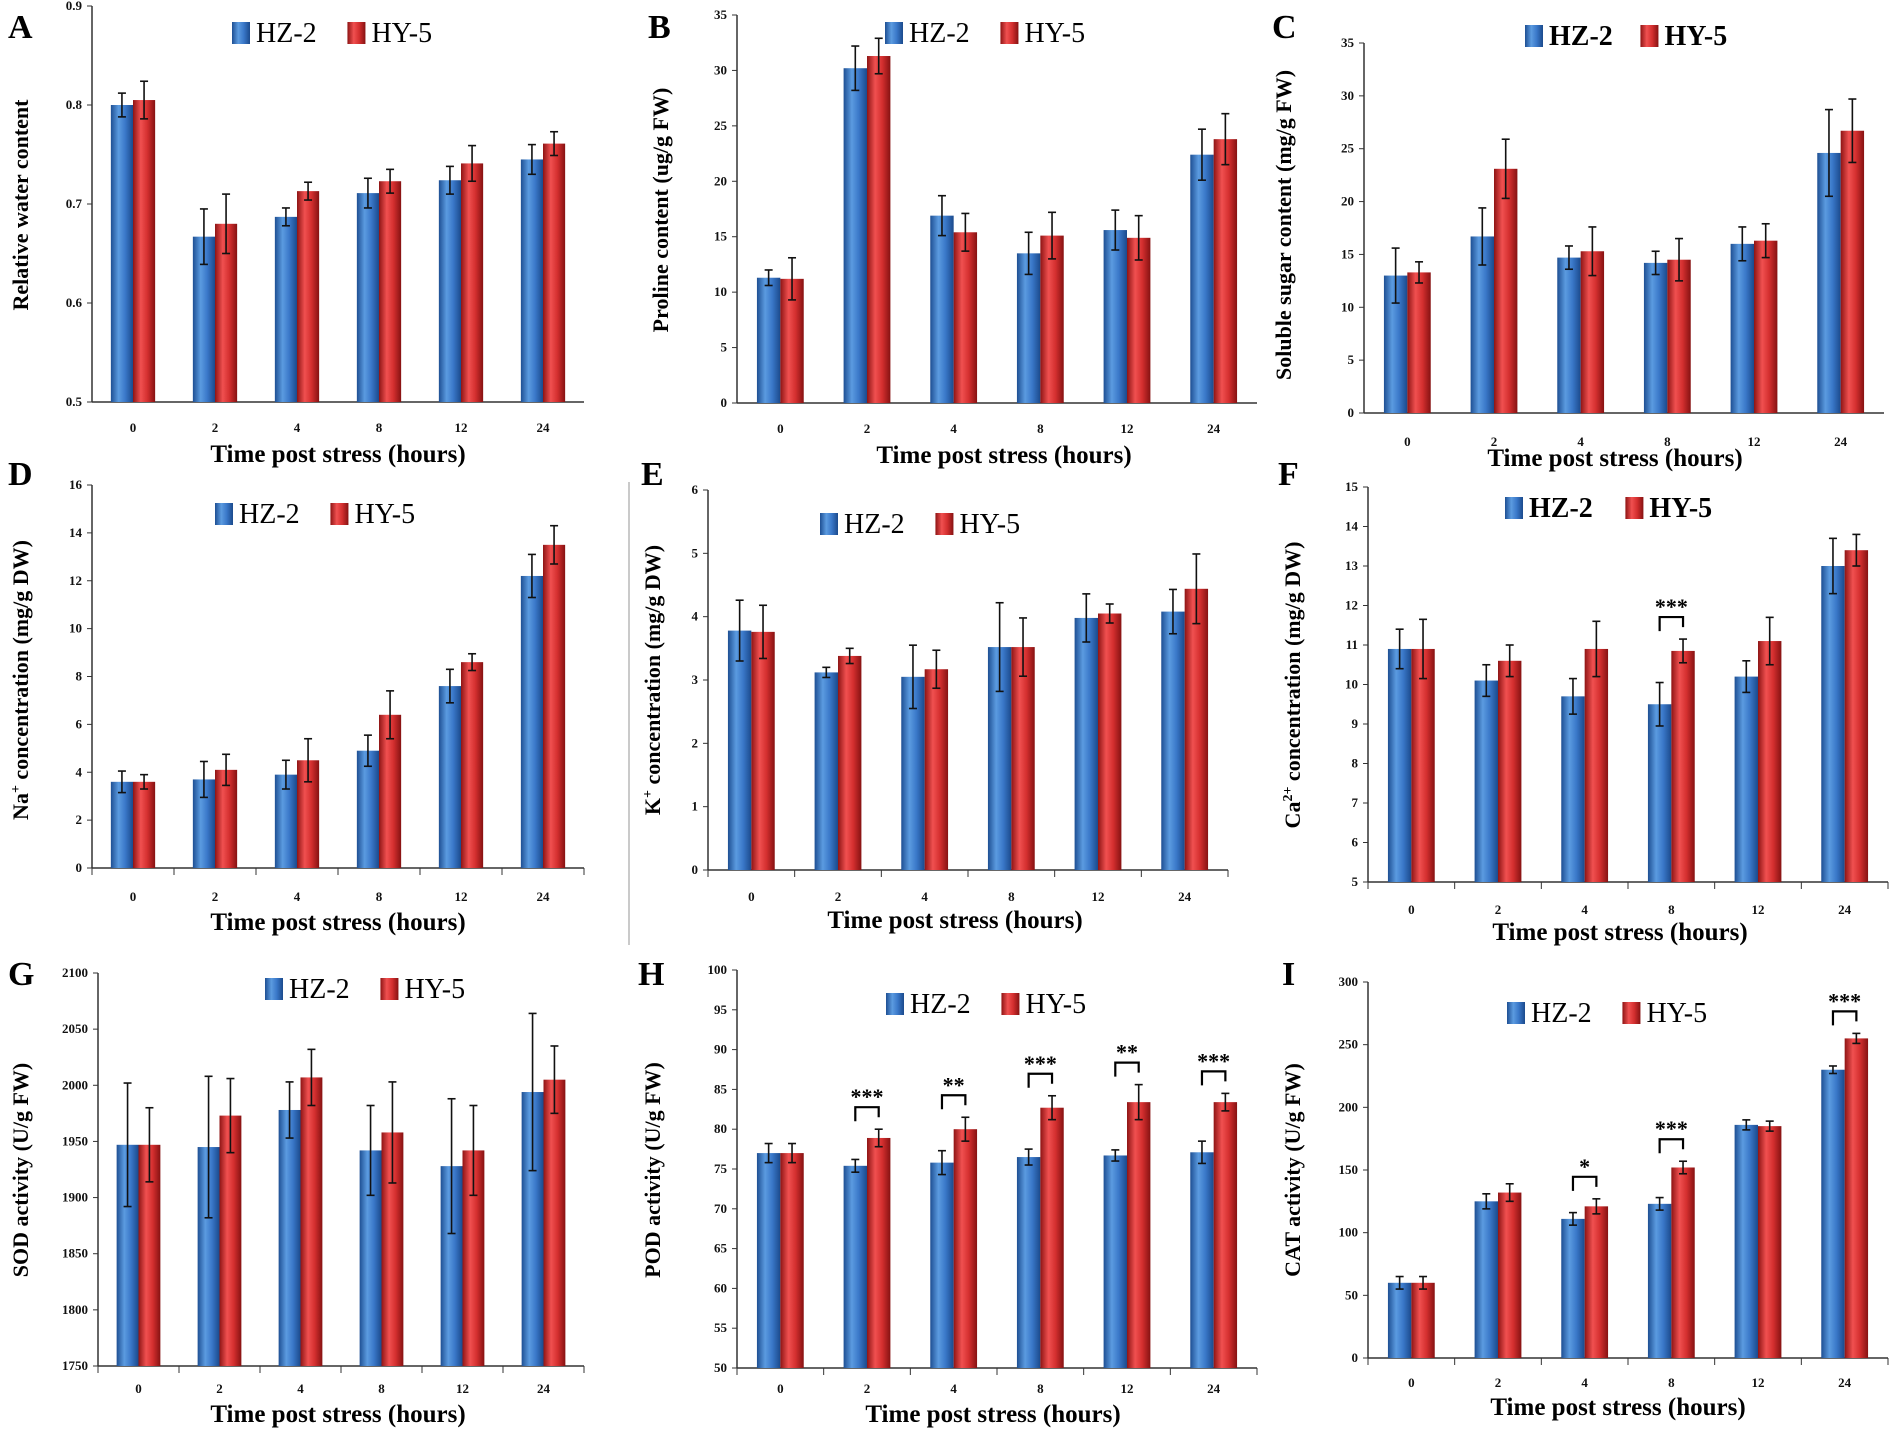  I want to click on y-tick-label: 85, so click(721, 1088).